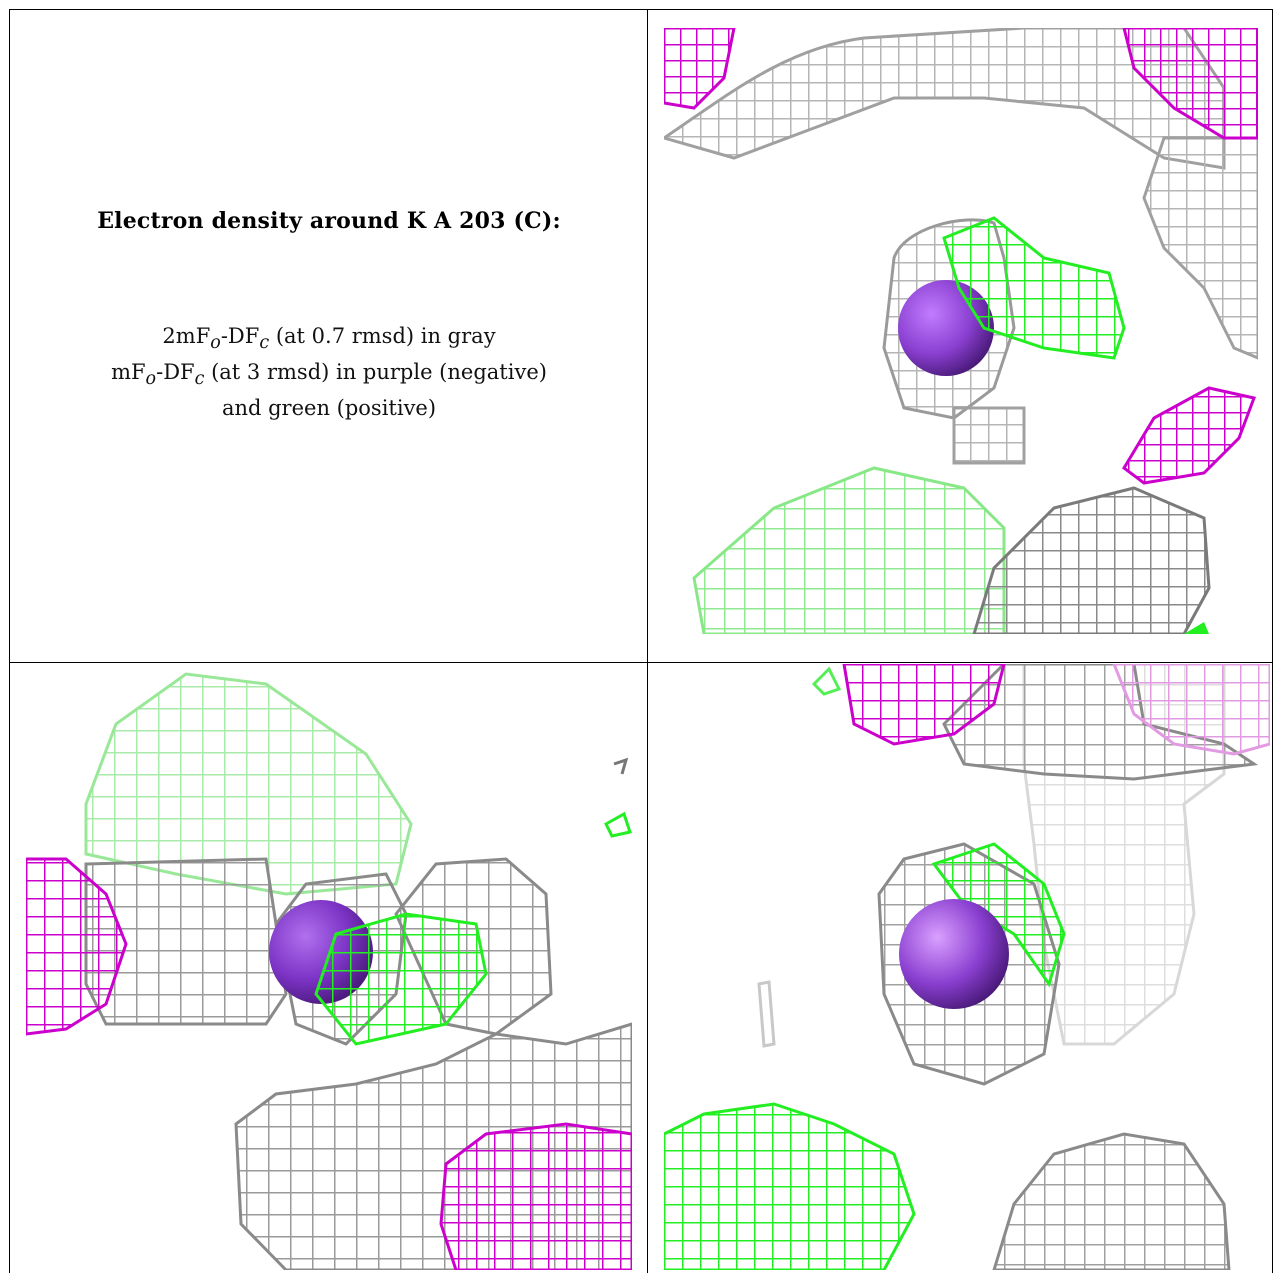 The height and width of the screenshot is (1277, 1277). What do you see at coordinates (329, 339) in the screenshot?
I see `legend-line-2mfo: 2mFo-DFc (at 0.7 rmsd) in gray` at bounding box center [329, 339].